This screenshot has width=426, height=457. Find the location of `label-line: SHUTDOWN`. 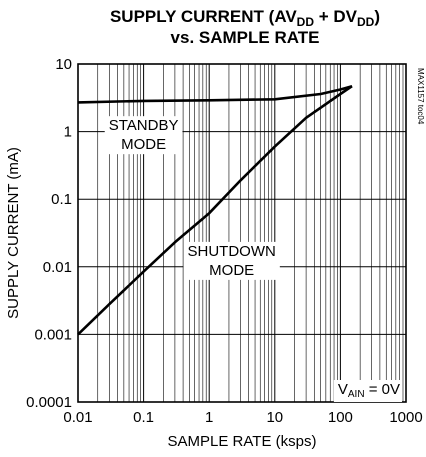

label-line: SHUTDOWN is located at coordinates (231, 251).